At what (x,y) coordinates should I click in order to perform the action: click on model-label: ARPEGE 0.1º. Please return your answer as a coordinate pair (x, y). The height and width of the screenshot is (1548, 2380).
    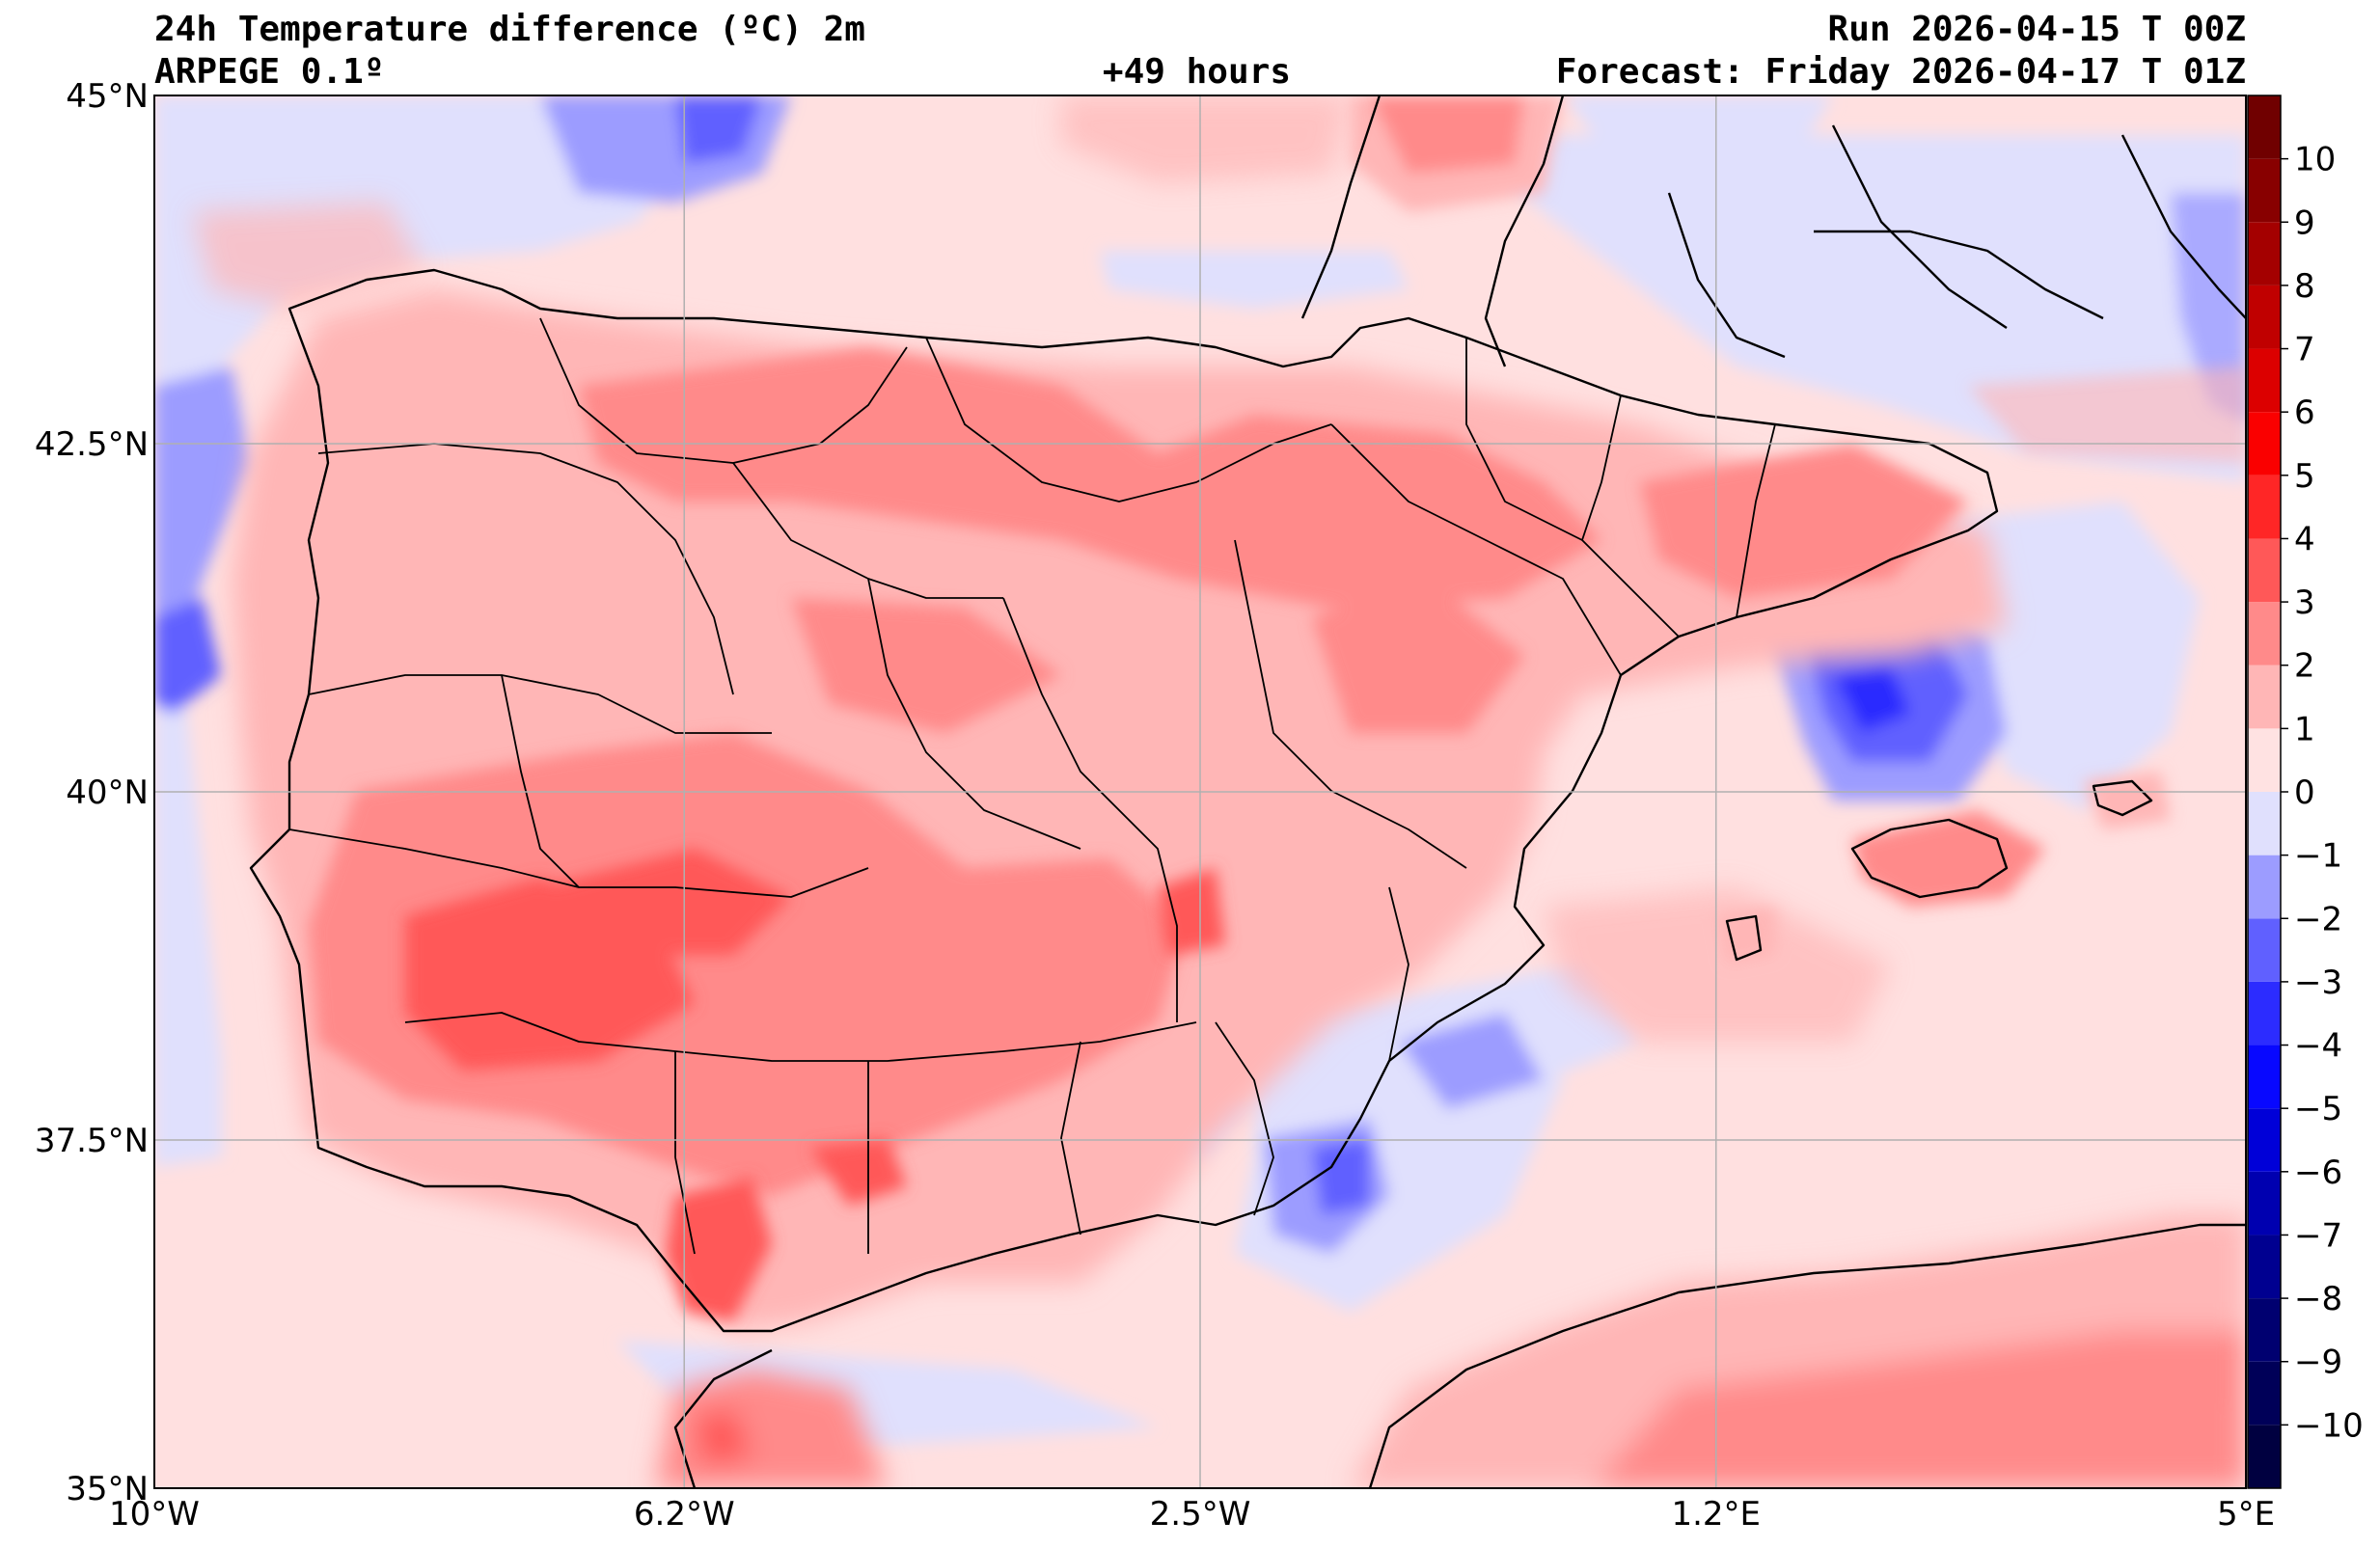
    Looking at the image, I should click on (269, 72).